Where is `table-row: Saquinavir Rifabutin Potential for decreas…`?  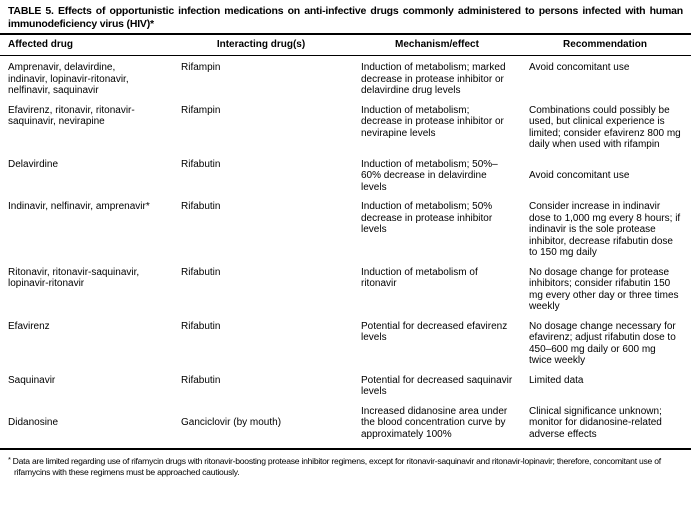
table-row: Saquinavir Rifabutin Potential for decreas… is located at coordinates (345, 386).